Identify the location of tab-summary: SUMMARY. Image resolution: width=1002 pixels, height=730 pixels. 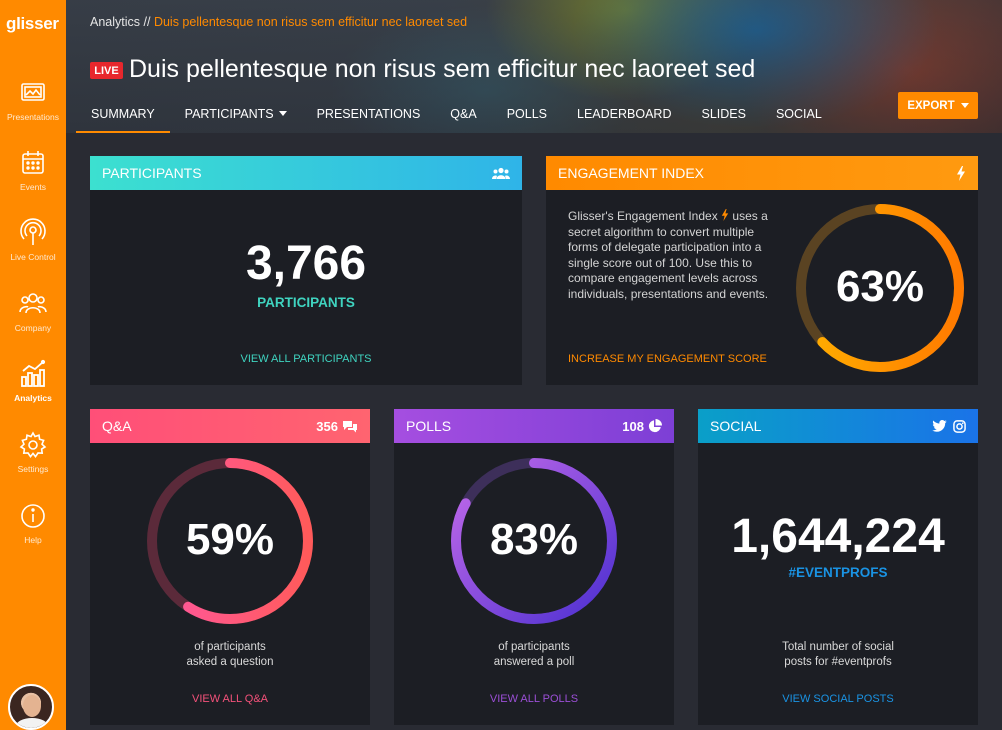
(123, 118).